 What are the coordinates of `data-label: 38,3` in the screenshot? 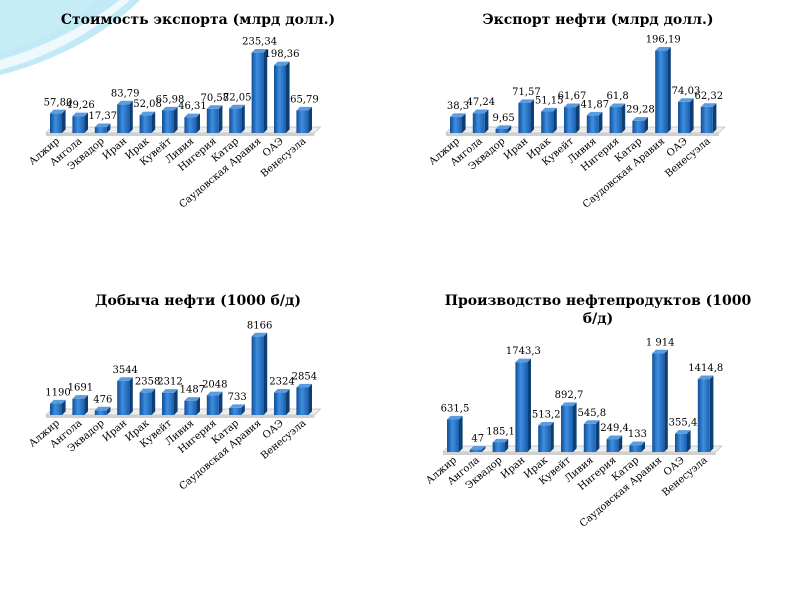 It's located at (458, 106).